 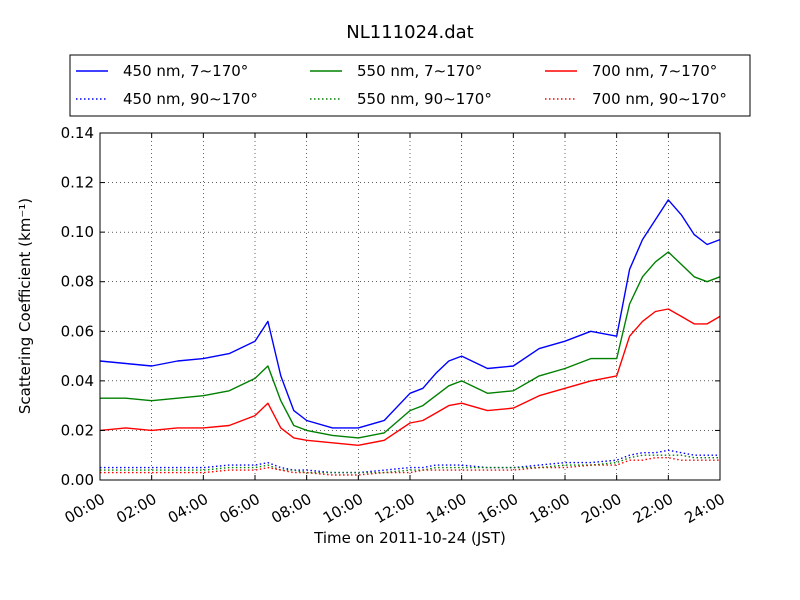 What do you see at coordinates (654, 71) in the screenshot?
I see `legend-label: 700 nm, 7∼170°` at bounding box center [654, 71].